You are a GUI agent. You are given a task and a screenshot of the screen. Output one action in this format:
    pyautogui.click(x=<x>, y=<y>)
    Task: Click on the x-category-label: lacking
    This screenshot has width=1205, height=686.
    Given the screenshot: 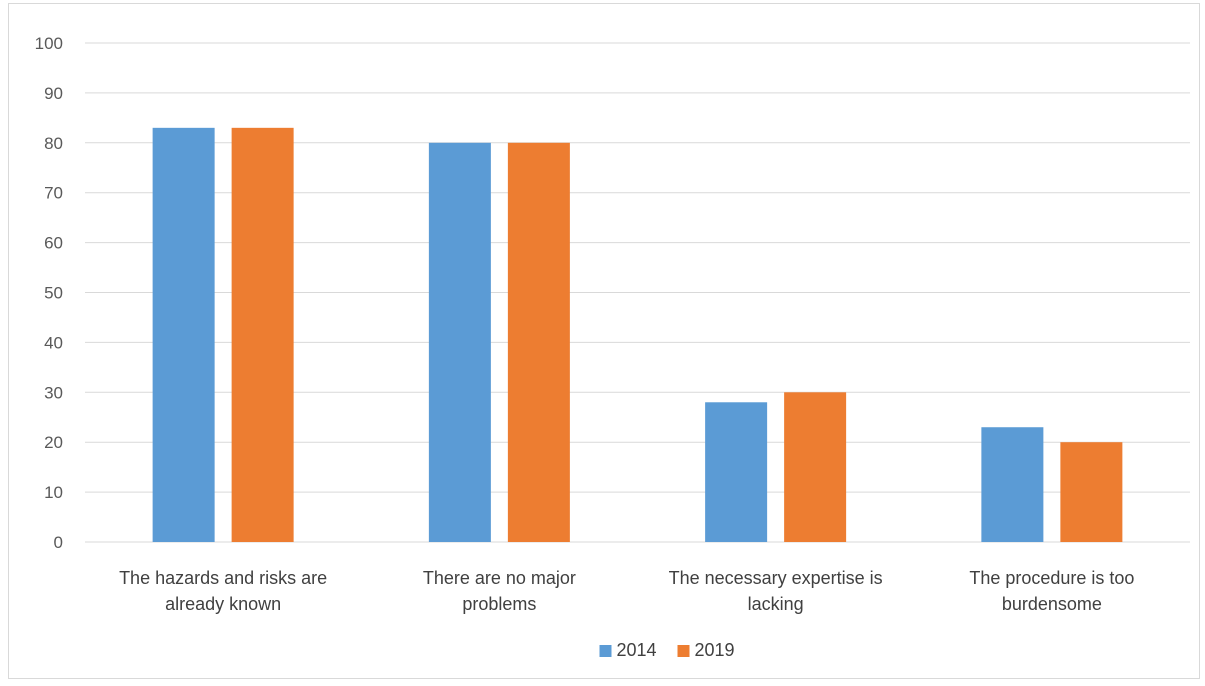 What is the action you would take?
    pyautogui.click(x=776, y=604)
    